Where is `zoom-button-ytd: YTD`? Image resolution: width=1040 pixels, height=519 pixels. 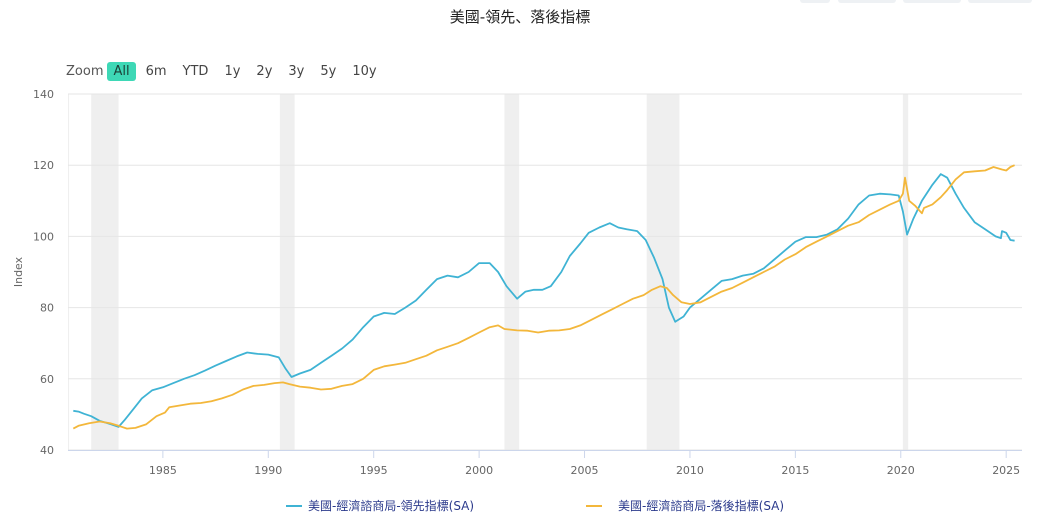
zoom-button-ytd: YTD is located at coordinates (195, 71).